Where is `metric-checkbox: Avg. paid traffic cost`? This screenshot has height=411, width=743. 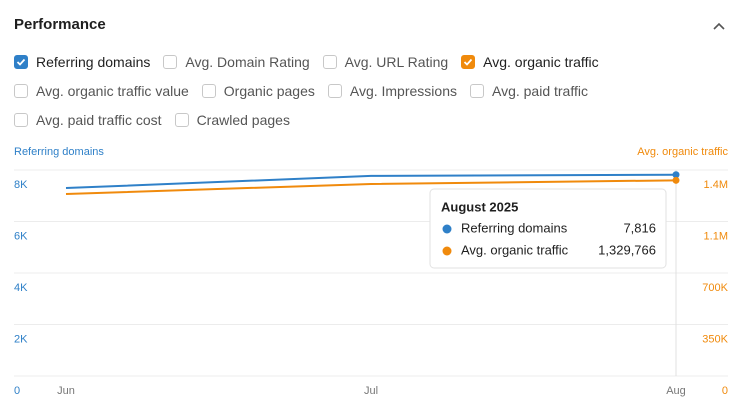 metric-checkbox: Avg. paid traffic cost is located at coordinates (88, 120).